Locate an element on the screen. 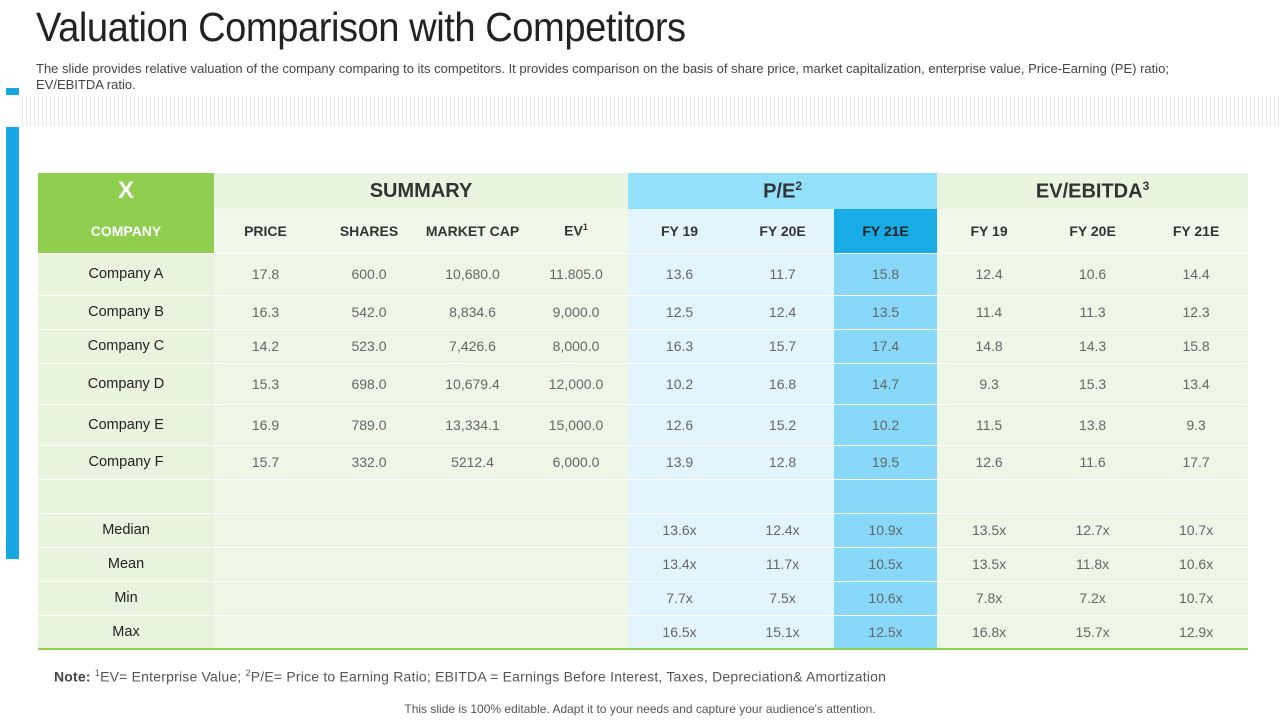  table-cell: 12.9x is located at coordinates (1196, 632).